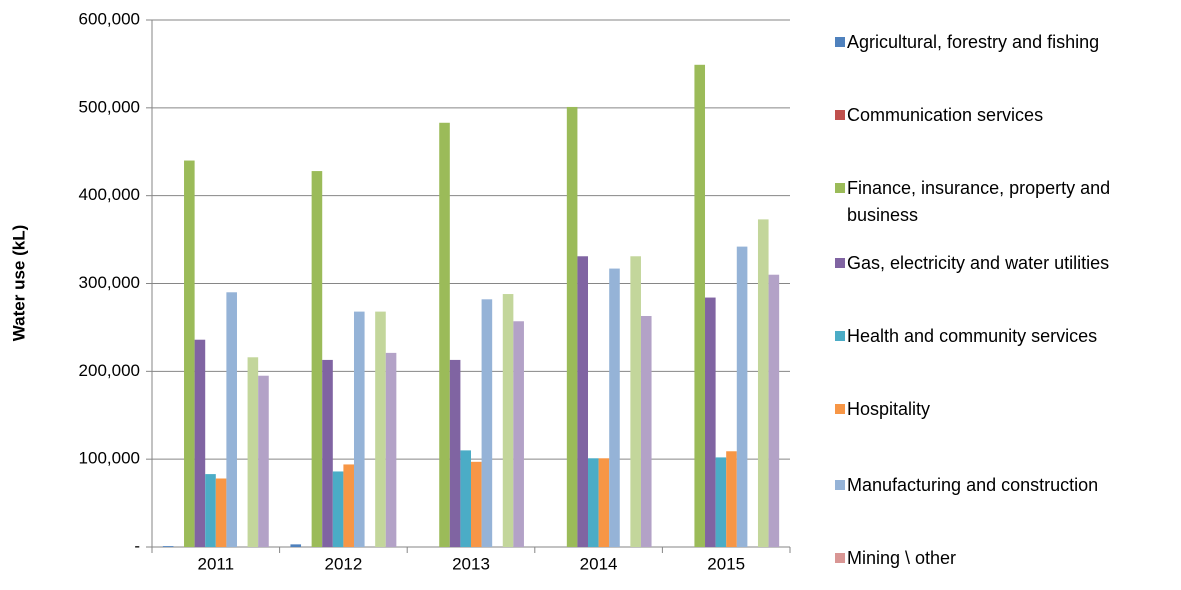 This screenshot has width=1181, height=590. What do you see at coordinates (978, 263) in the screenshot?
I see `legend-label: Gas, electricity and water utilities` at bounding box center [978, 263].